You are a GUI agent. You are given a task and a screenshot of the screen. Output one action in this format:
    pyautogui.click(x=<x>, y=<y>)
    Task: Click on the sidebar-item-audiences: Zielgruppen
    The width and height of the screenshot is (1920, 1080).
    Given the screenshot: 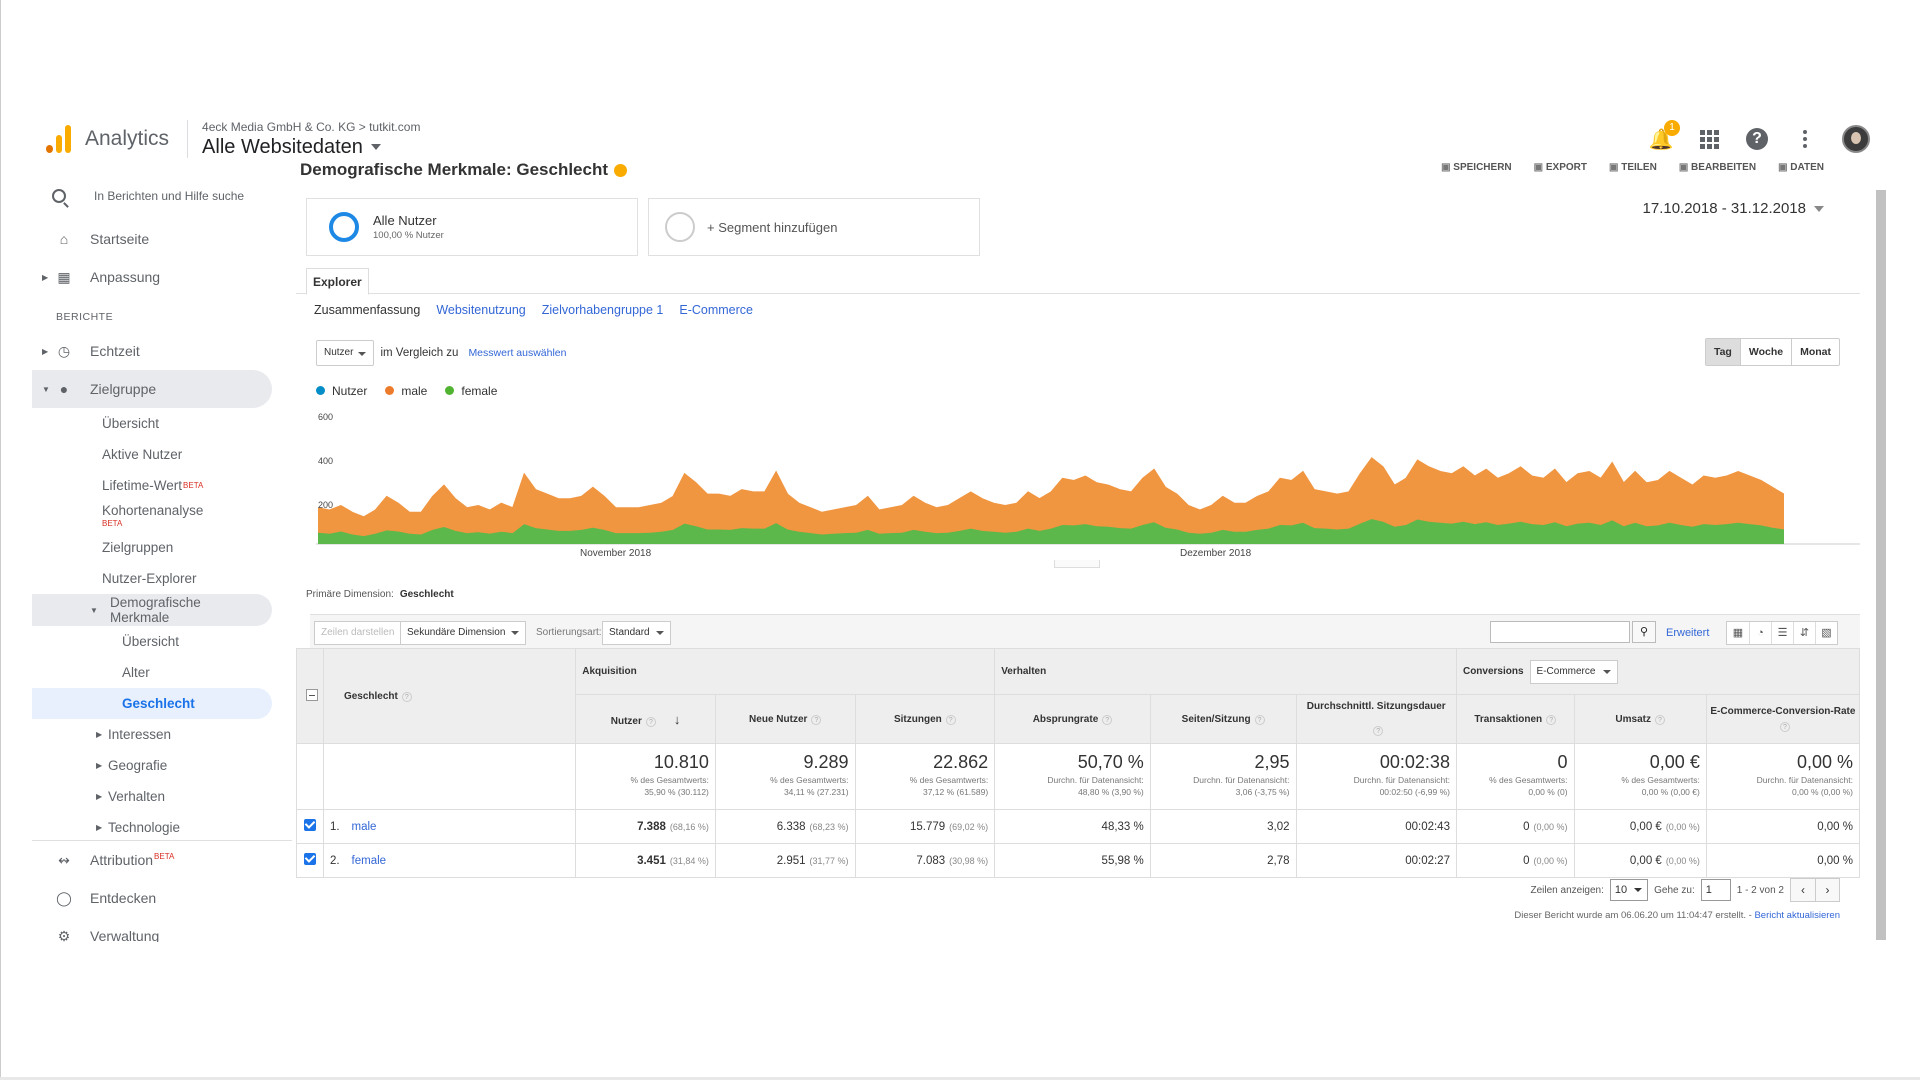 What is the action you would take?
    pyautogui.click(x=138, y=547)
    